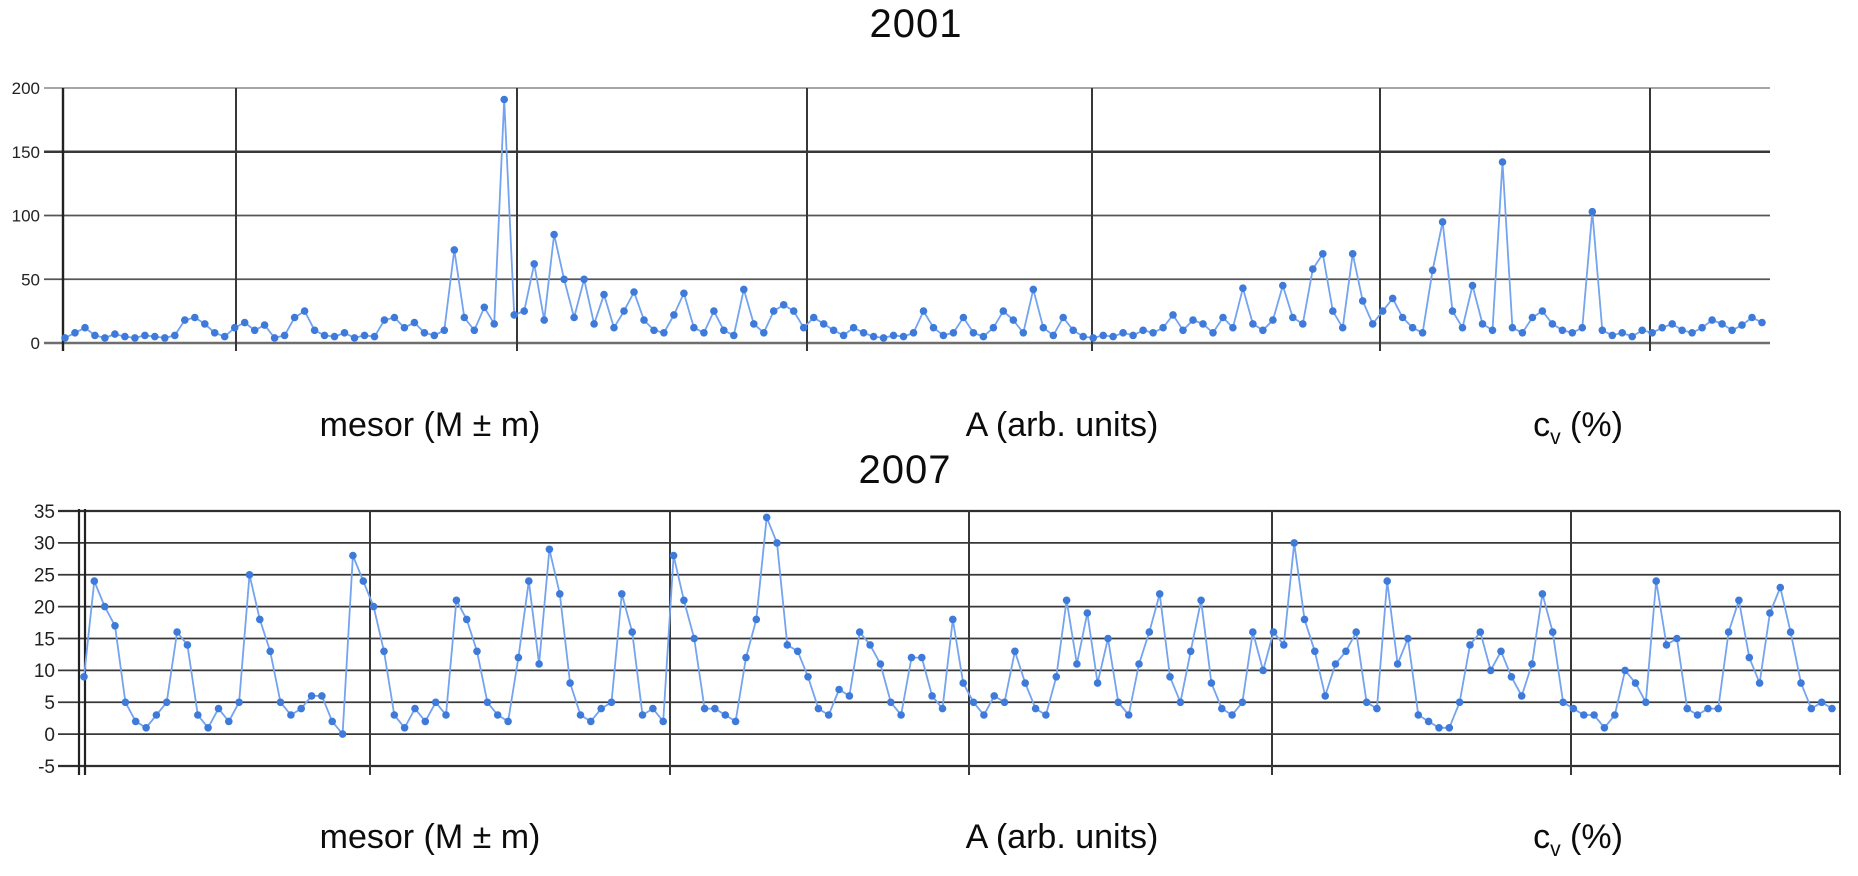 The image size is (1858, 876). I want to click on chart-title-2007: 2007, so click(905, 470).